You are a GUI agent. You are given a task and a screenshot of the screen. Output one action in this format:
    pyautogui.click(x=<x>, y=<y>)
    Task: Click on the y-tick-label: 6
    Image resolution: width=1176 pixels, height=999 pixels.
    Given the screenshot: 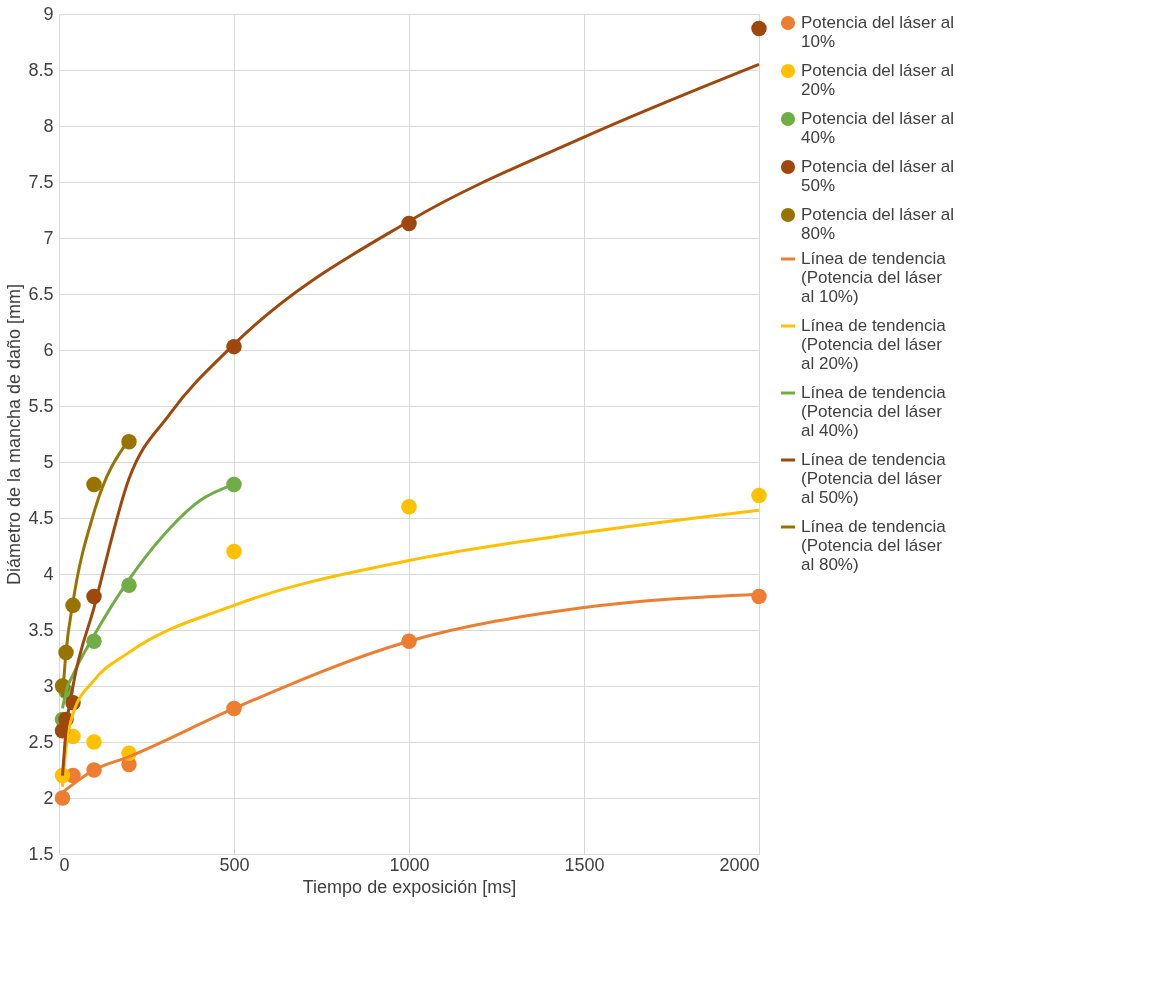 What is the action you would take?
    pyautogui.click(x=48, y=349)
    